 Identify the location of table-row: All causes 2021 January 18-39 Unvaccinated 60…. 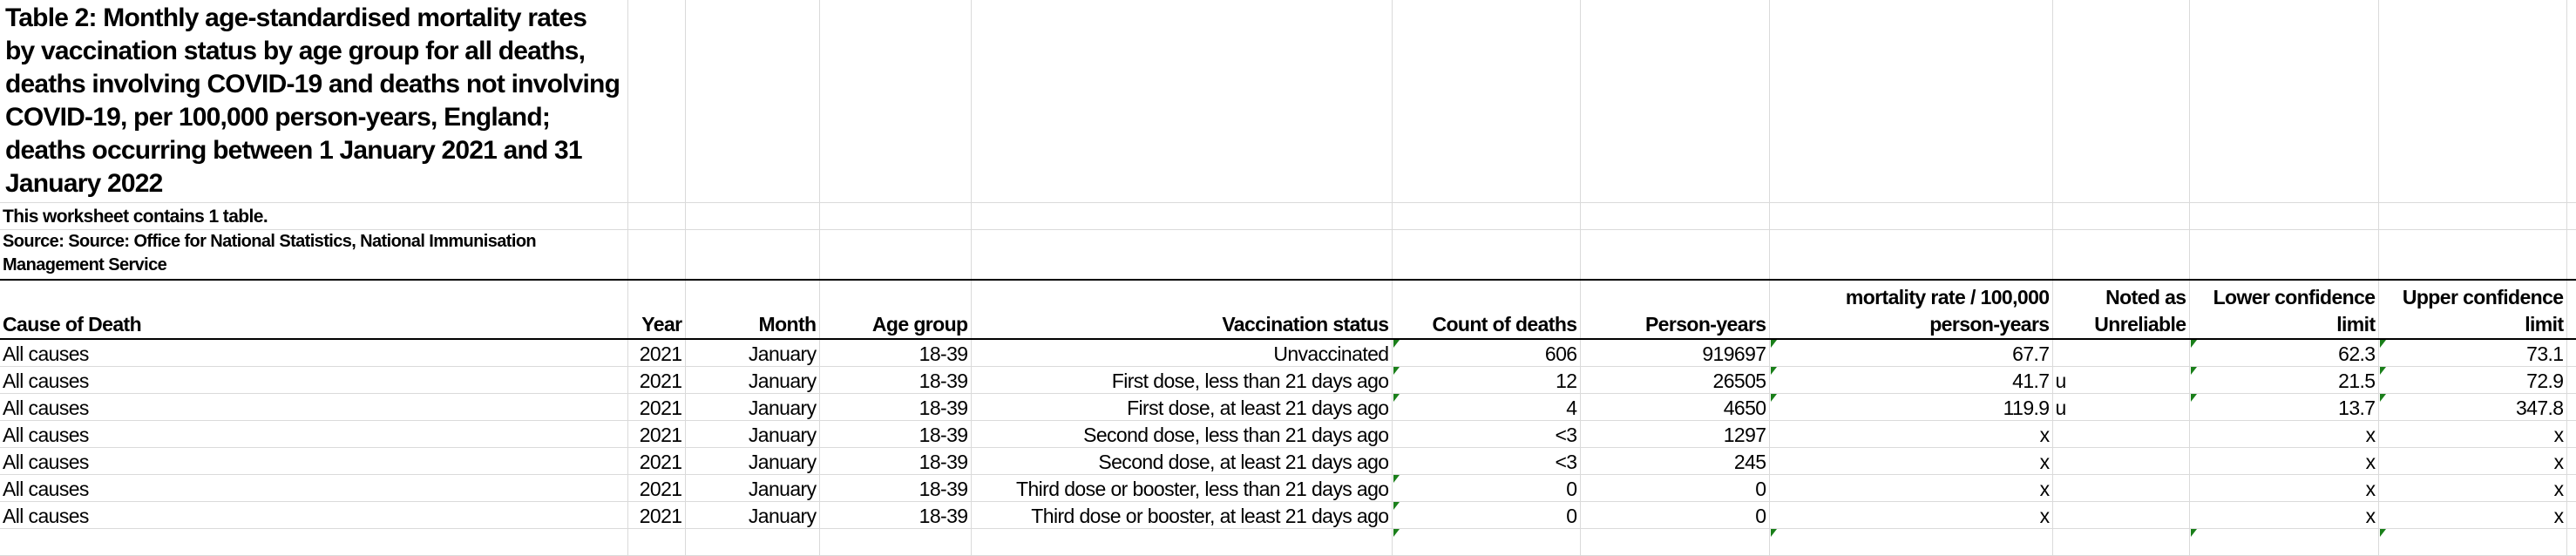
(1288, 353).